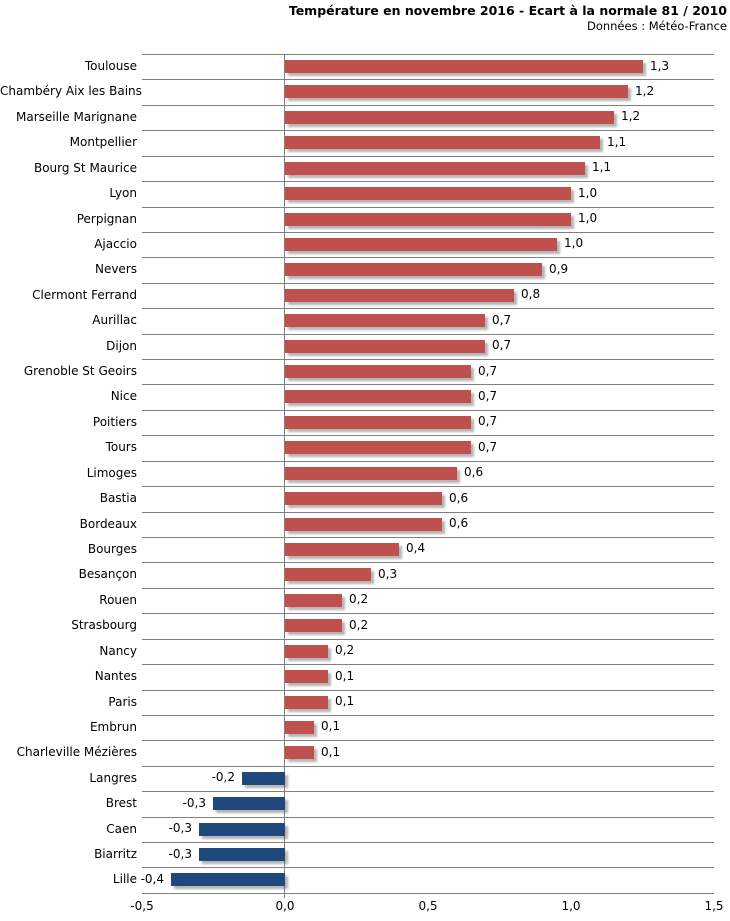  I want to click on zero-axis-line, so click(284, 476).